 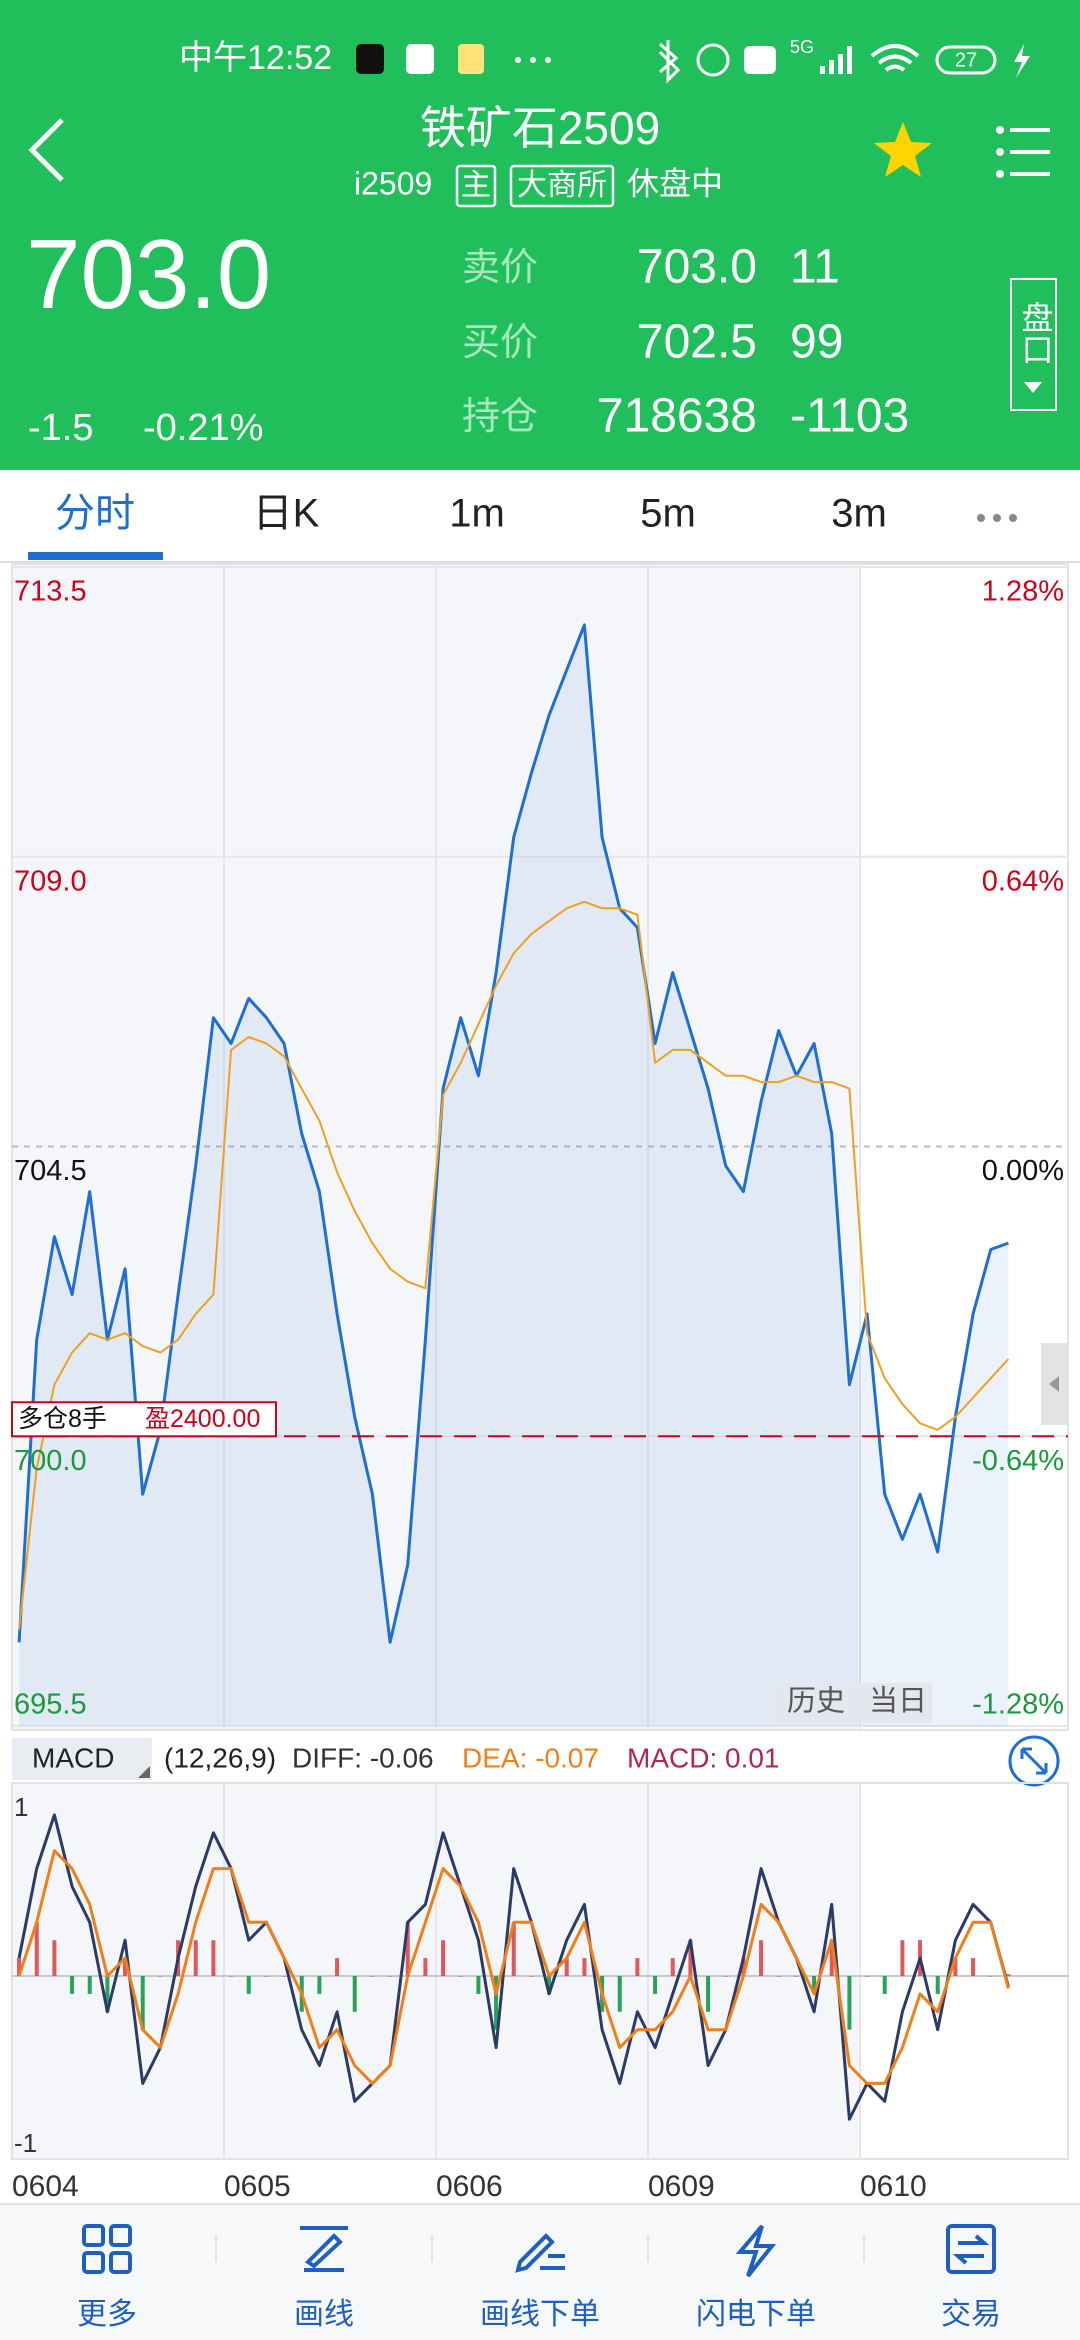 I want to click on tag-exchange: 大商所, so click(x=562, y=185).